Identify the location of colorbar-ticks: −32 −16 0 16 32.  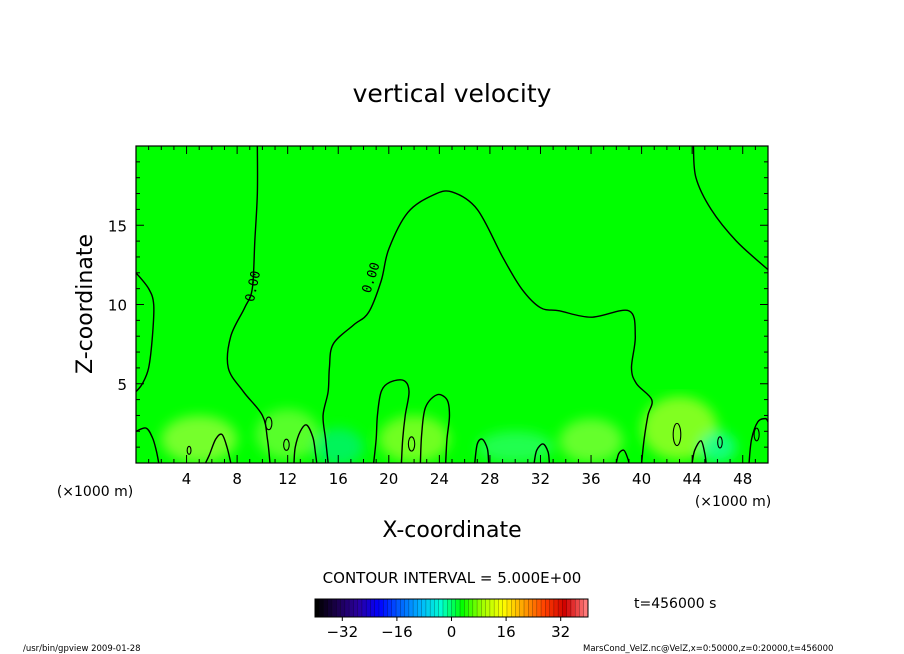
(448, 629).